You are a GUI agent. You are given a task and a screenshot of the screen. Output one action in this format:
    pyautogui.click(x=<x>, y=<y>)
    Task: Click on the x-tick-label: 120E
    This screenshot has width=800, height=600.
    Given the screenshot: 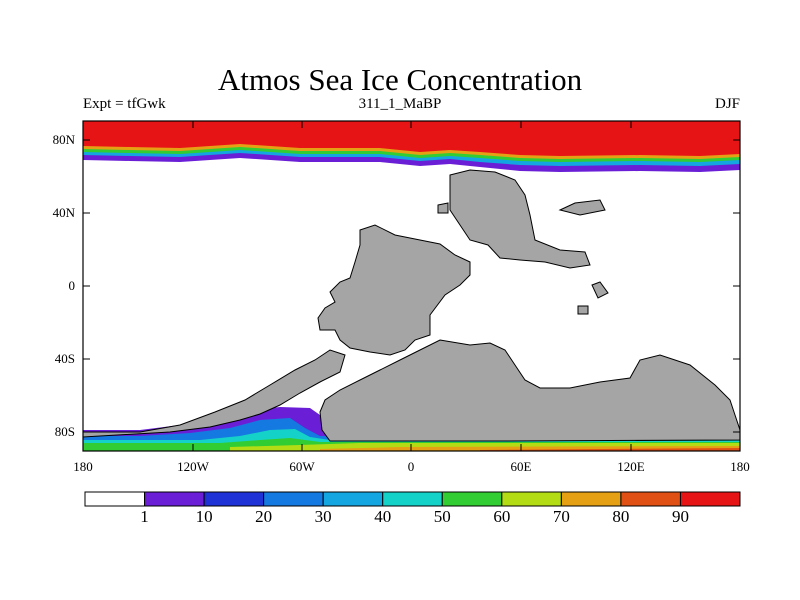 What is the action you would take?
    pyautogui.click(x=631, y=466)
    